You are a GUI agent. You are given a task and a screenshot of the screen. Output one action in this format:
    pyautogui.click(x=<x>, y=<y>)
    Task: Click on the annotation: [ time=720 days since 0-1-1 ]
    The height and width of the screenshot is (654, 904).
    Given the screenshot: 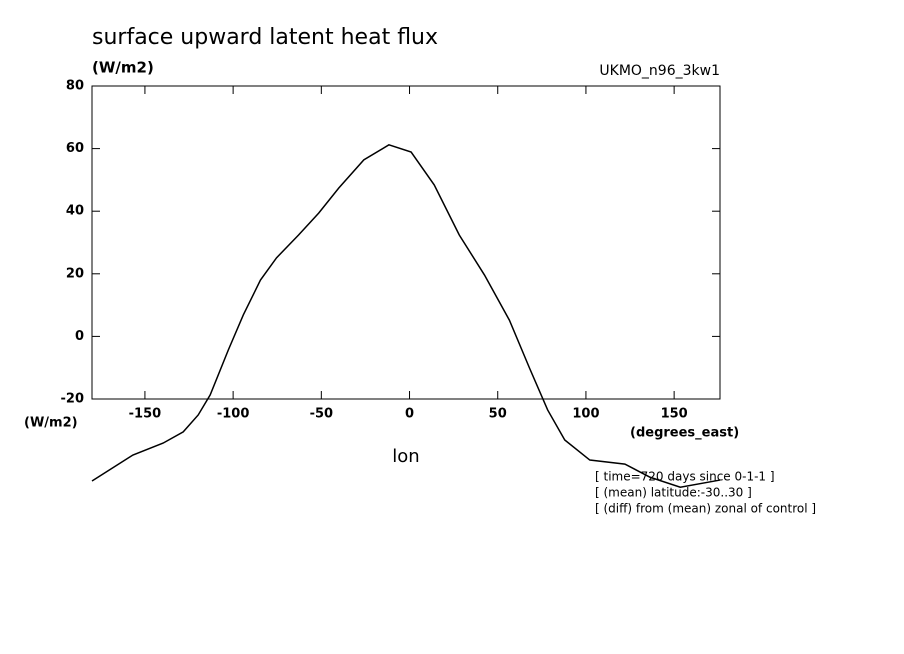 What is the action you would take?
    pyautogui.click(x=685, y=477)
    